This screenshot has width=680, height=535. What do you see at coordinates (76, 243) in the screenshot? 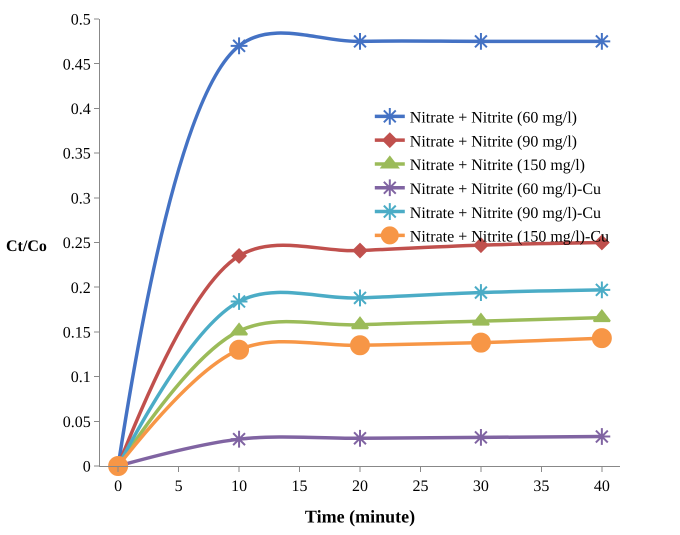
I see `y-tick-label: 0.25` at bounding box center [76, 243].